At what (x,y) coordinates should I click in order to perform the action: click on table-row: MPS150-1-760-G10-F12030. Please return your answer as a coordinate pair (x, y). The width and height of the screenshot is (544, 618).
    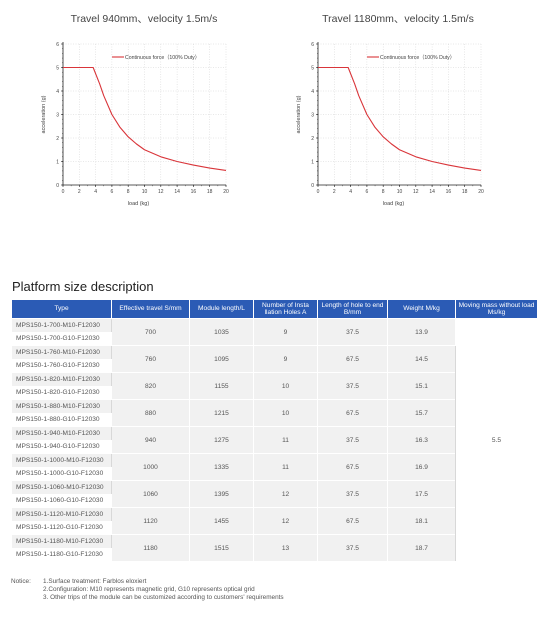
    Looking at the image, I should click on (274, 365).